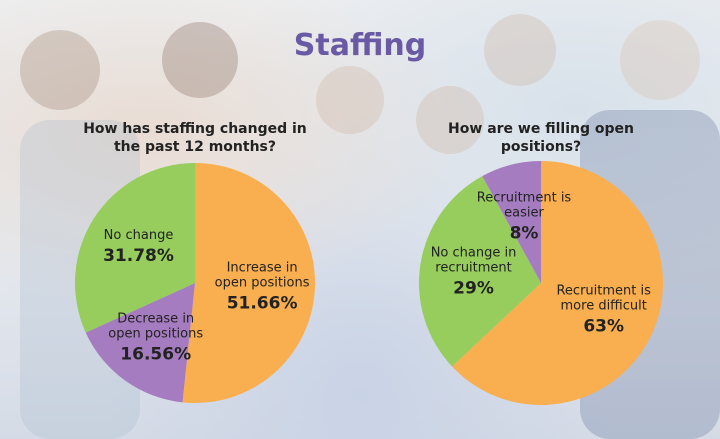 The image size is (720, 439). Describe the element at coordinates (524, 205) in the screenshot. I see `slice-category: Recruitment is easier` at that location.